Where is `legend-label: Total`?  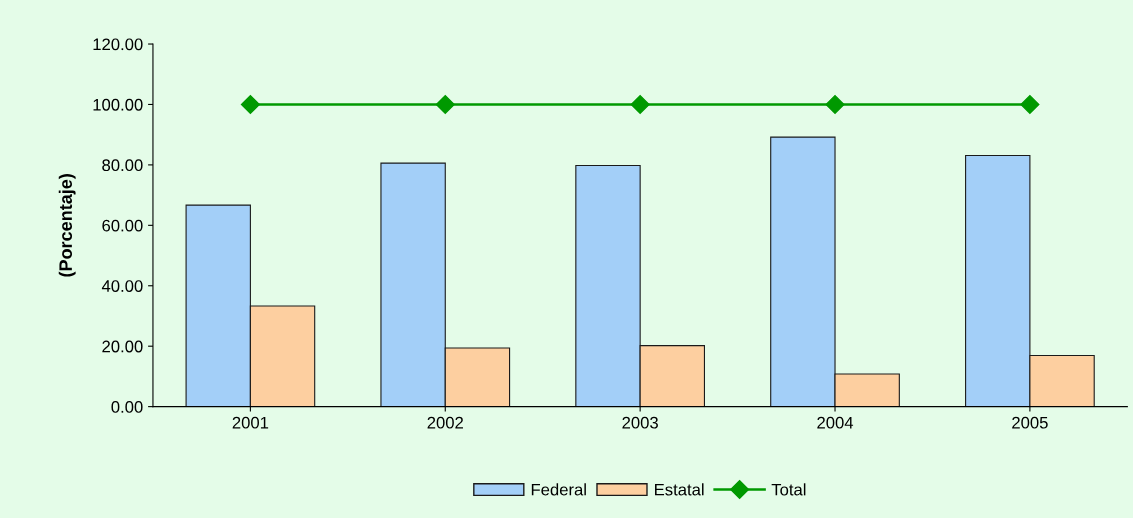
legend-label: Total is located at coordinates (788, 489).